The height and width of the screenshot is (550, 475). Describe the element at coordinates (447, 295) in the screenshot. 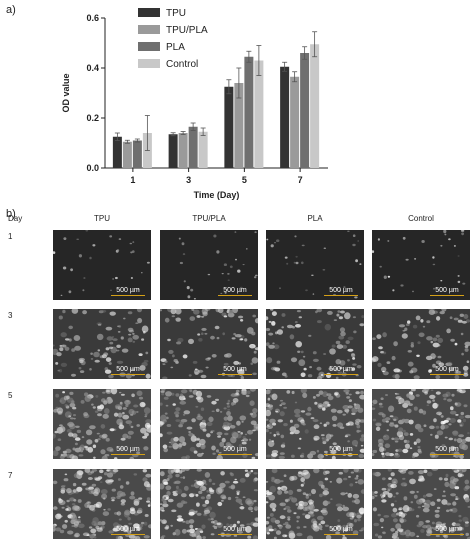

I see `scale-bar-line` at that location.